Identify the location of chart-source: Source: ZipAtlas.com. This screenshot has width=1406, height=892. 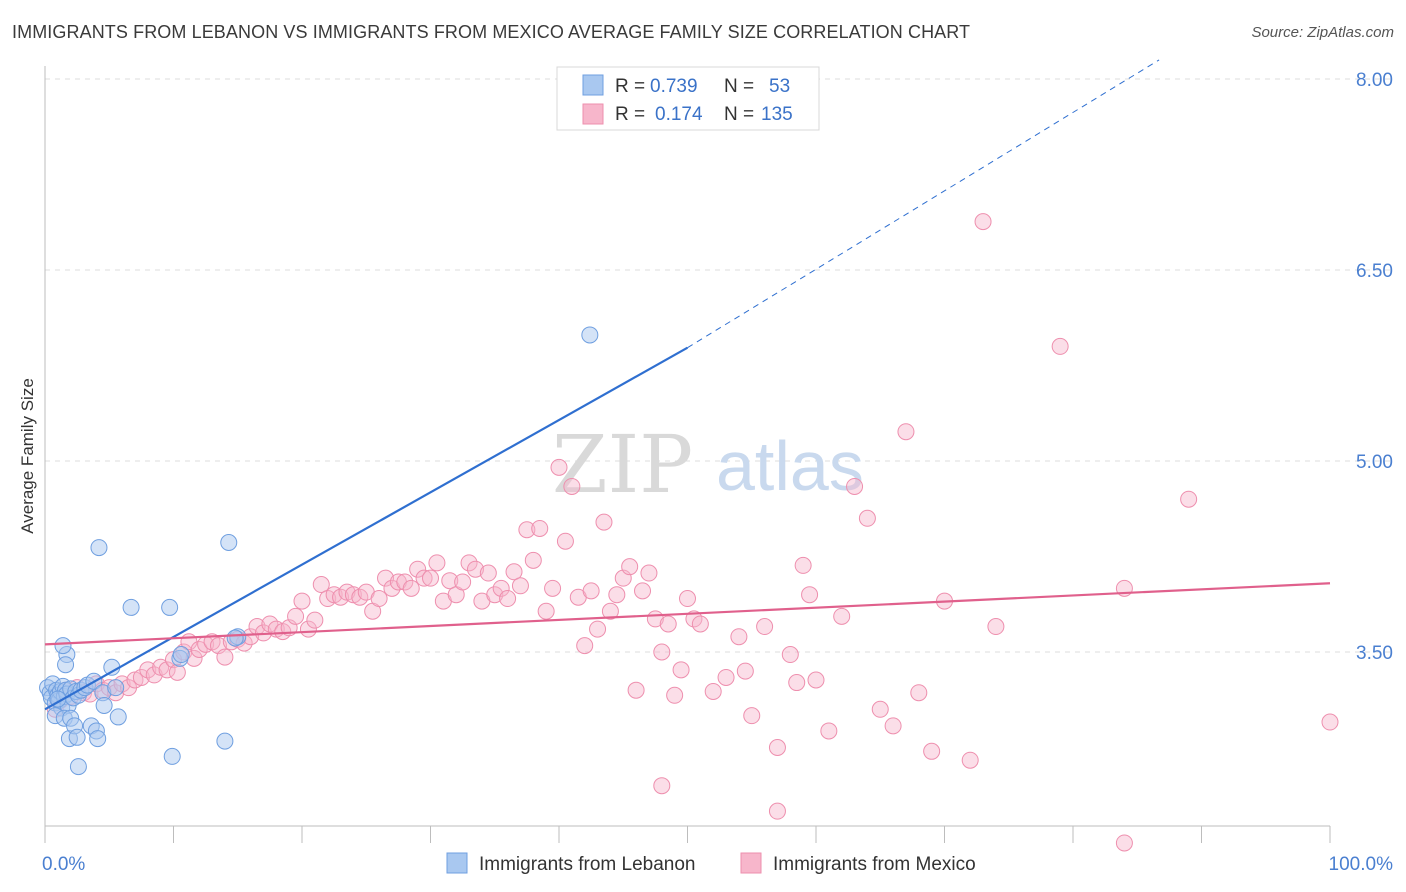
(1322, 32).